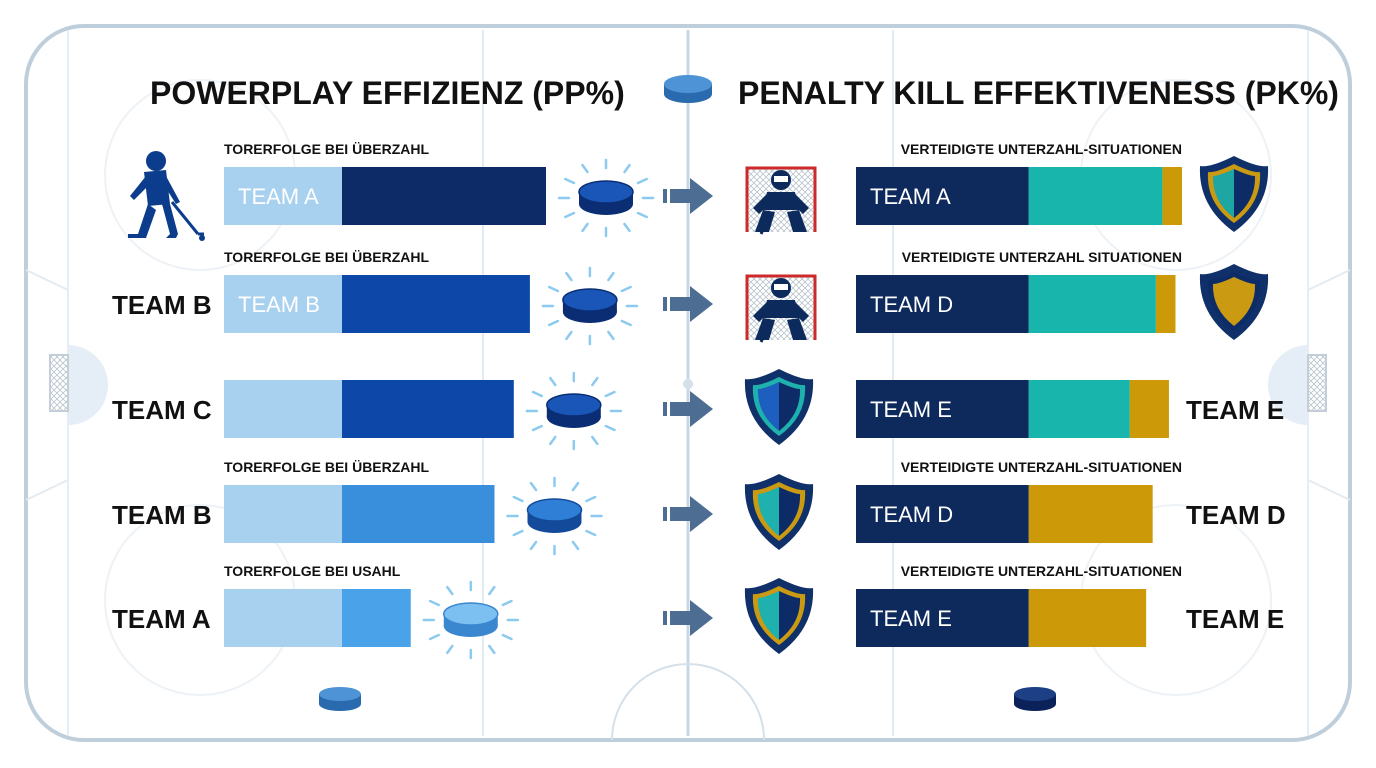 This screenshot has height=768, width=1376. I want to click on pp-team-label: TEAM C, so click(162, 410).